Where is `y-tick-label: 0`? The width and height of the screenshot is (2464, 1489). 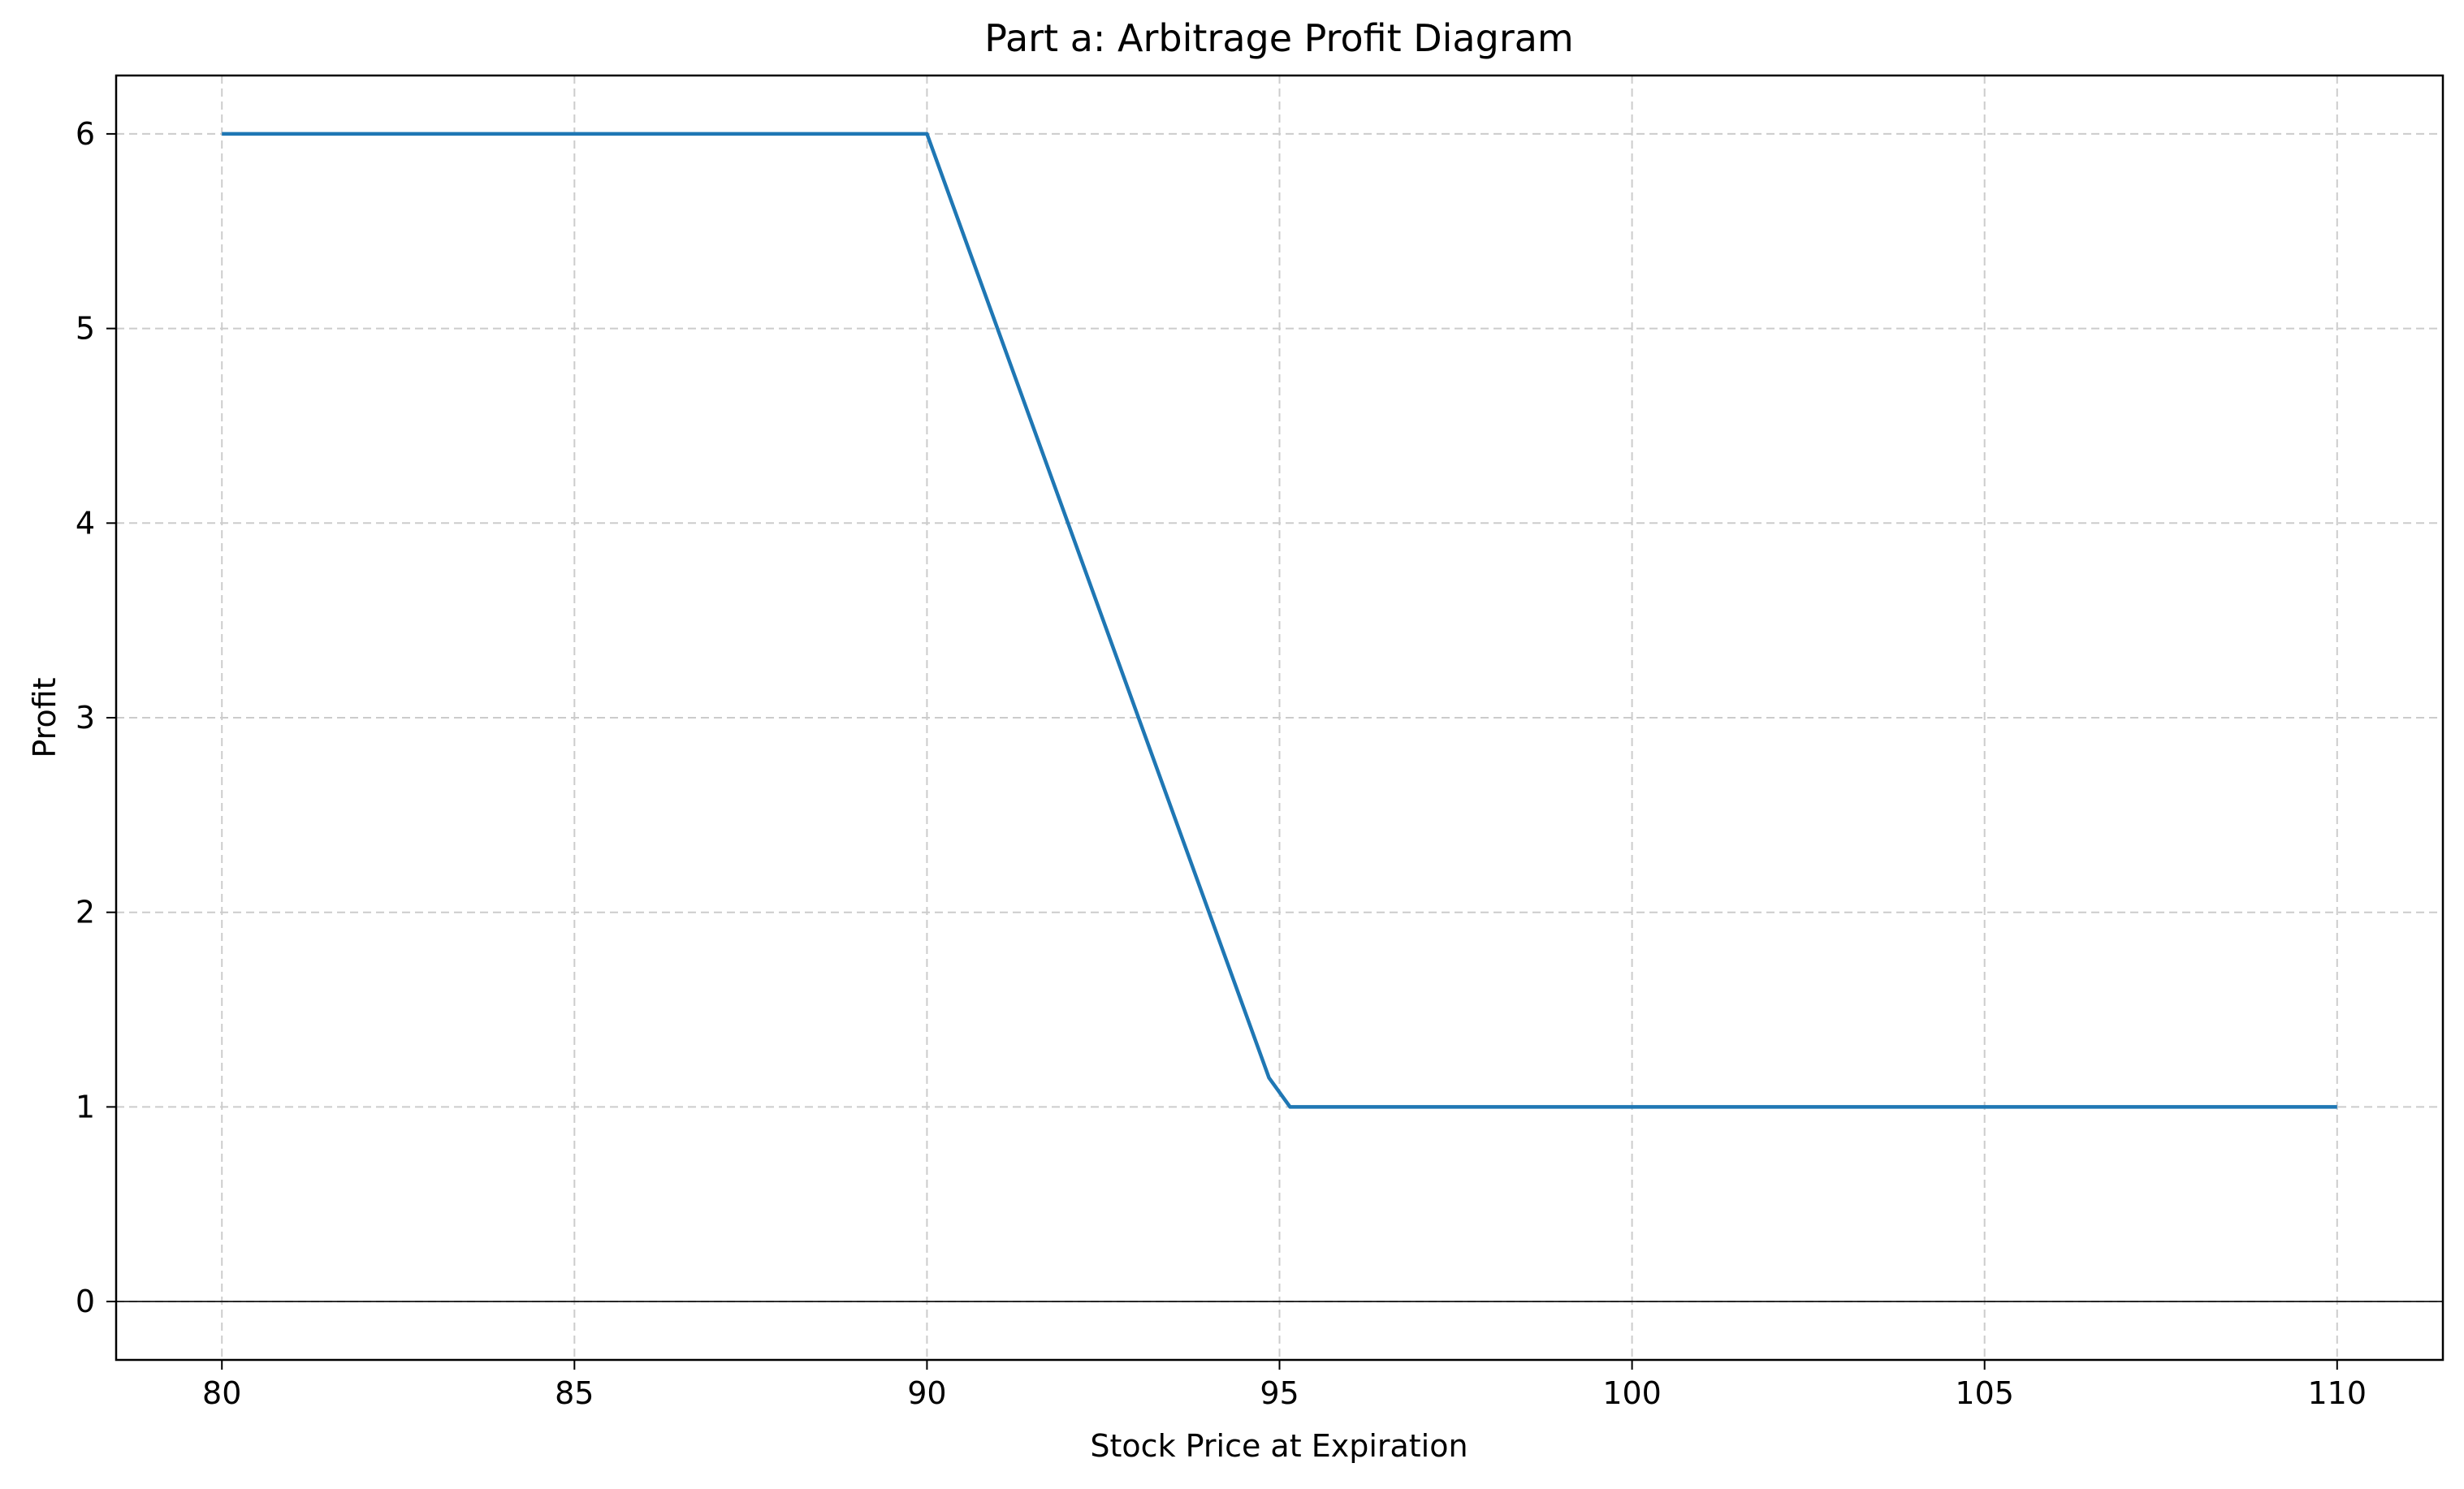 y-tick-label: 0 is located at coordinates (85, 1301).